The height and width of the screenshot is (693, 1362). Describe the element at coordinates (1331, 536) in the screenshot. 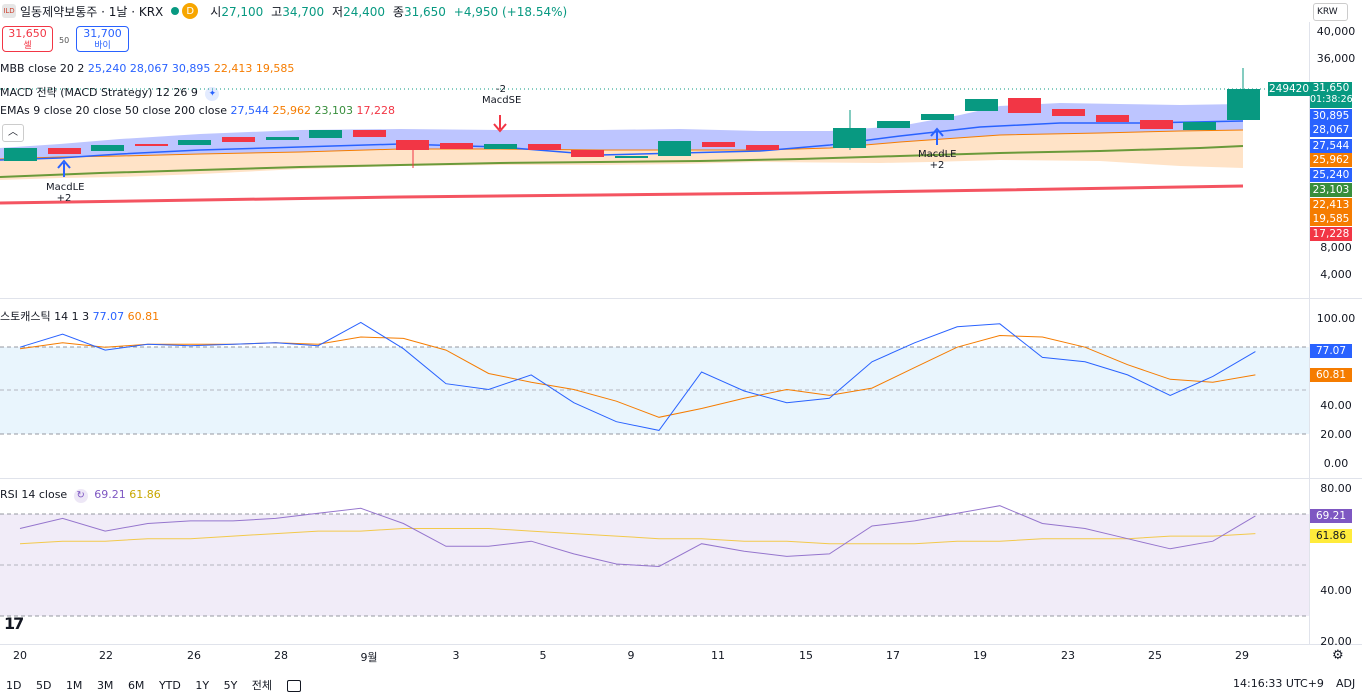

I see `rsi-ma-label: 61.86` at that location.